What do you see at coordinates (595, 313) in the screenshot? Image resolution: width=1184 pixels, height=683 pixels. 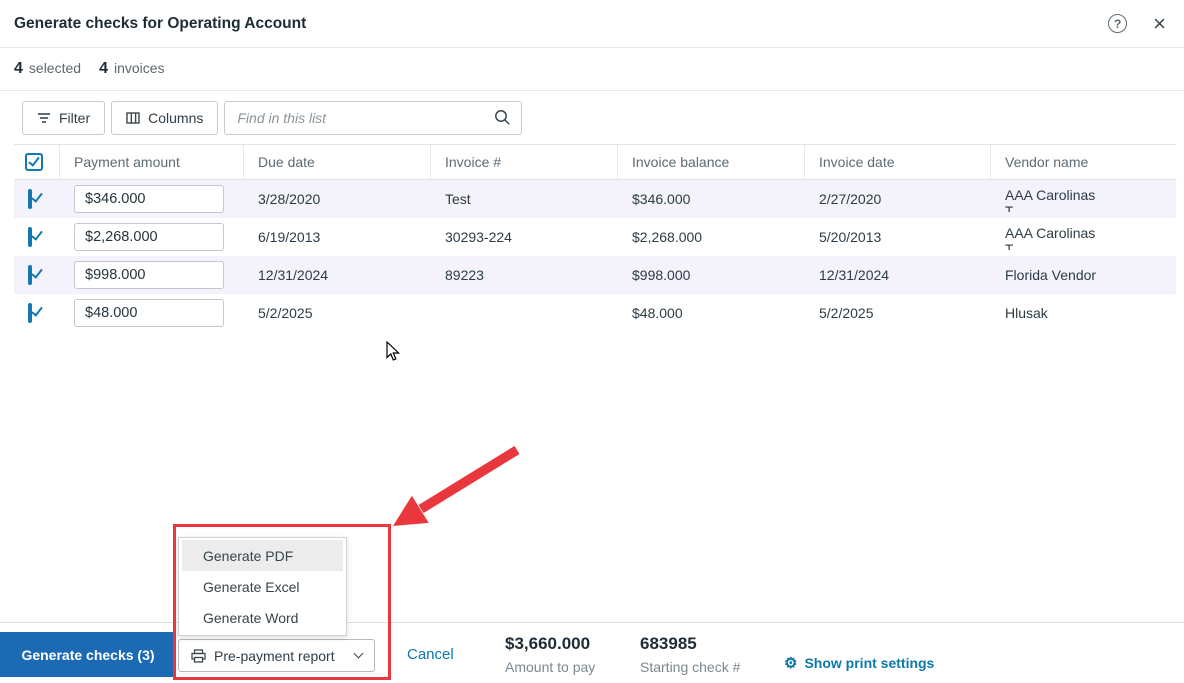 I see `table-row: 5/2/2025 $48.000 5/2/2025 Hlusak` at bounding box center [595, 313].